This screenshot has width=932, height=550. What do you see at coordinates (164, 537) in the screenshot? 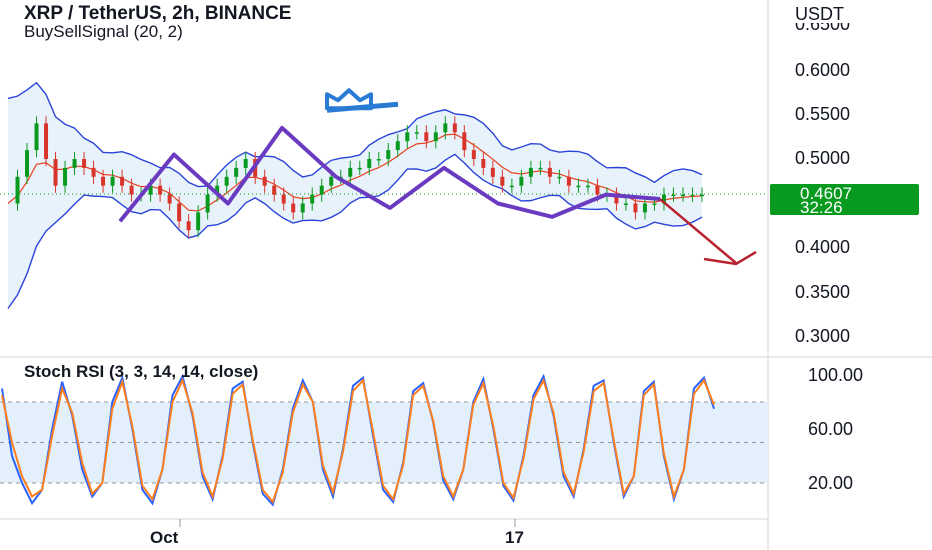
I see `time-axis-label: Oct` at bounding box center [164, 537].